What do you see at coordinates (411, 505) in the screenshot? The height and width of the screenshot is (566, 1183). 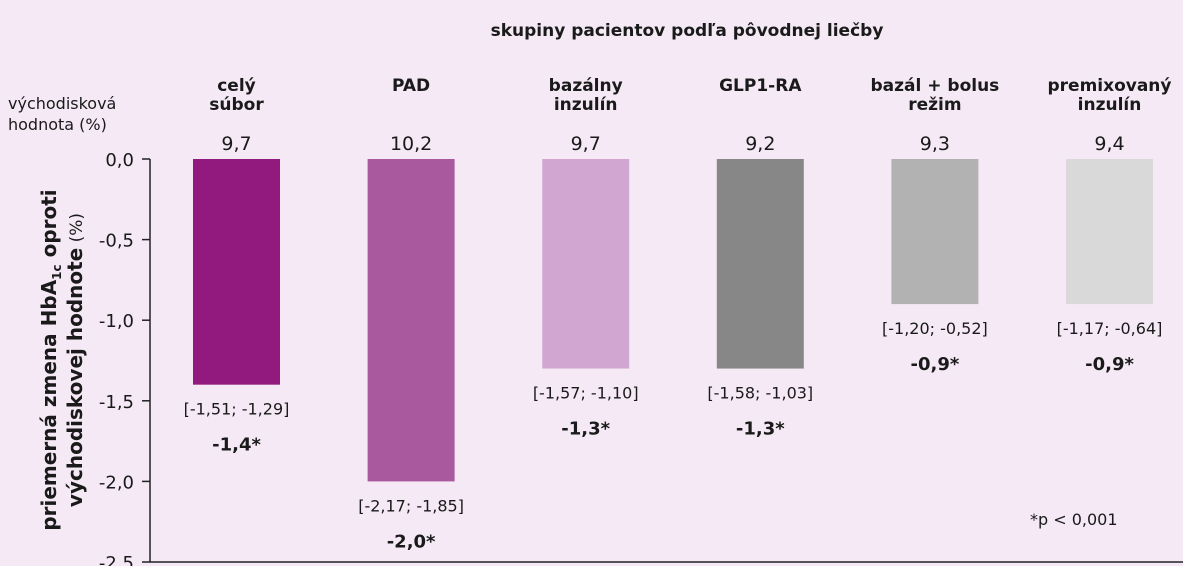 I see `interval-label: [-2,17; -1,85]` at bounding box center [411, 505].